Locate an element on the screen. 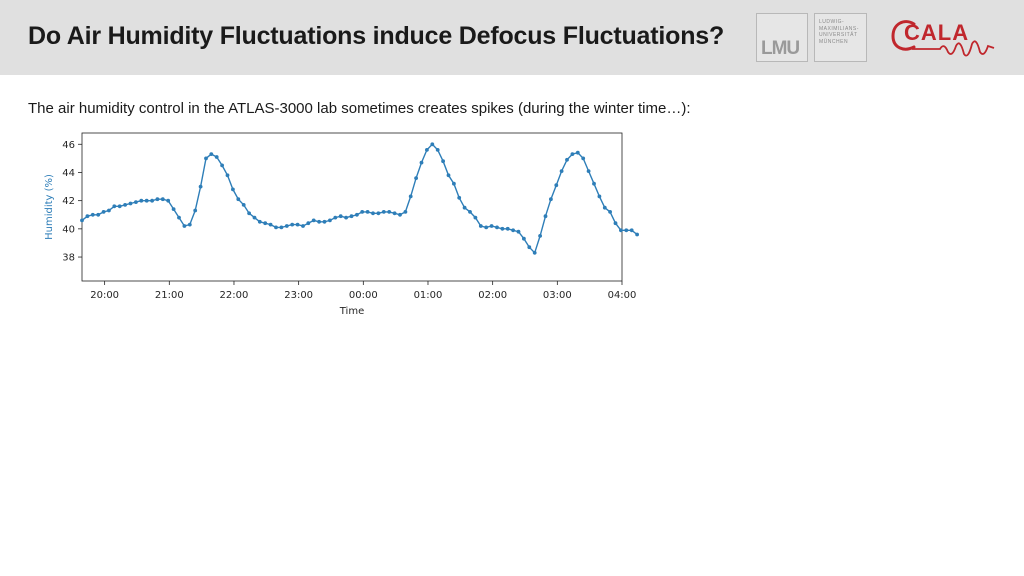 This screenshot has width=1024, height=576. lmu-name-line: UNIVERSITÄT is located at coordinates (838, 35).